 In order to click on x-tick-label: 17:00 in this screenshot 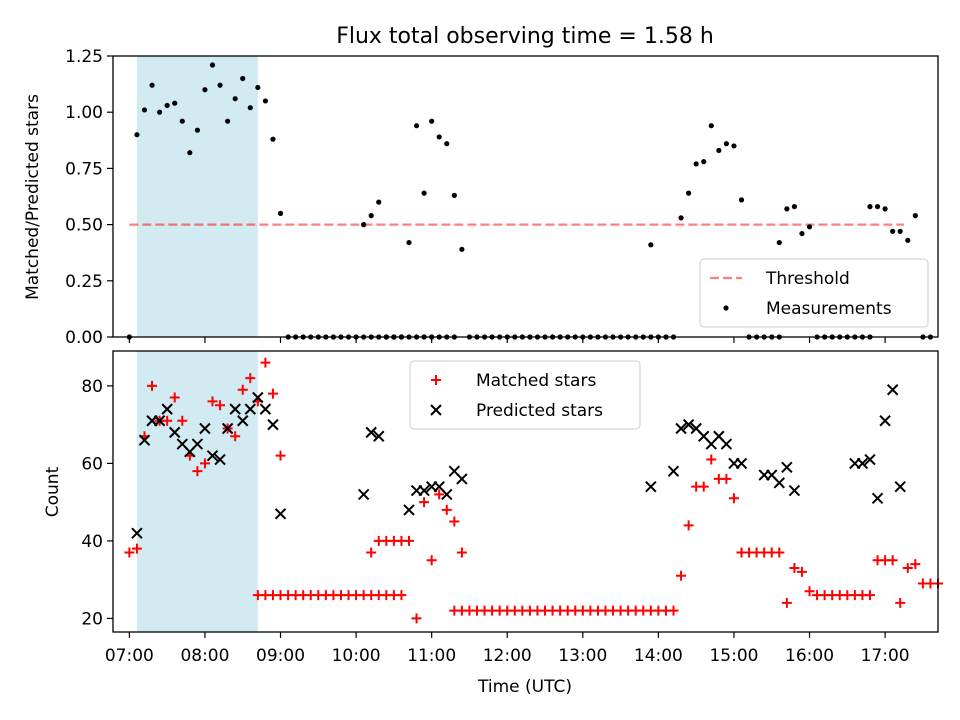, I will do `click(885, 656)`.